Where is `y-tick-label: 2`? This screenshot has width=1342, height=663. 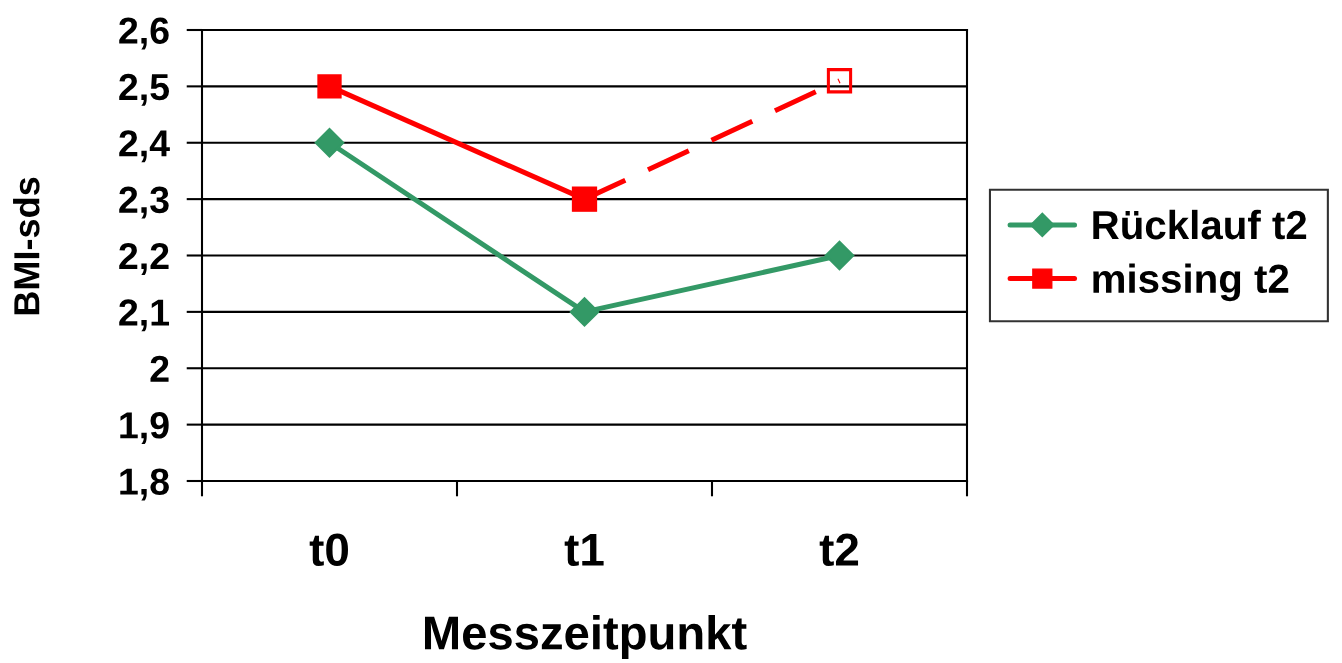 y-tick-label: 2 is located at coordinates (159, 368).